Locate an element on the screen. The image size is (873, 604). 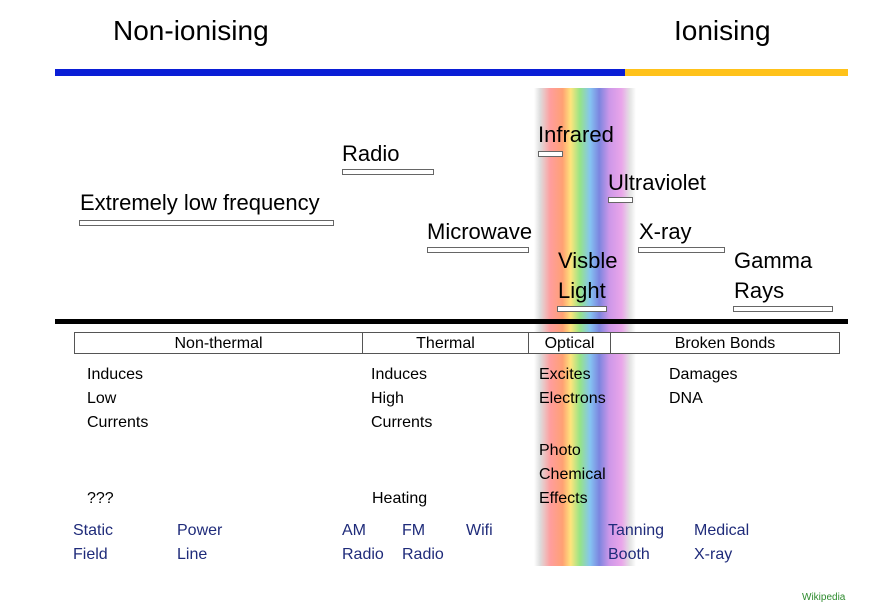
effect-line: Low is located at coordinates (102, 398).